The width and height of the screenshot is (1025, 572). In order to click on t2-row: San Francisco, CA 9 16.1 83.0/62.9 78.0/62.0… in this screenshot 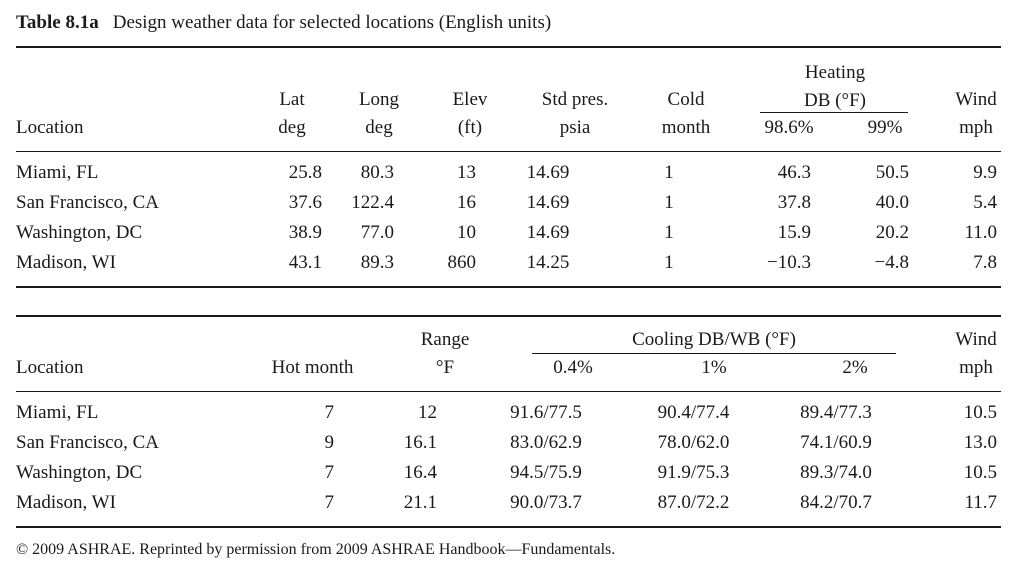, I will do `click(508, 443)`.